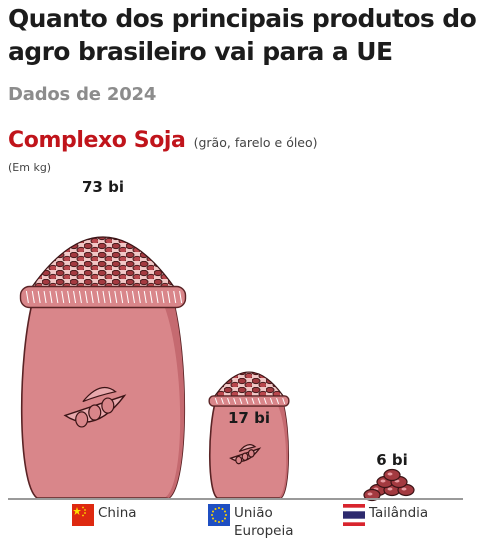  I want to click on category-label-tailandia: Tailândia, so click(399, 513).